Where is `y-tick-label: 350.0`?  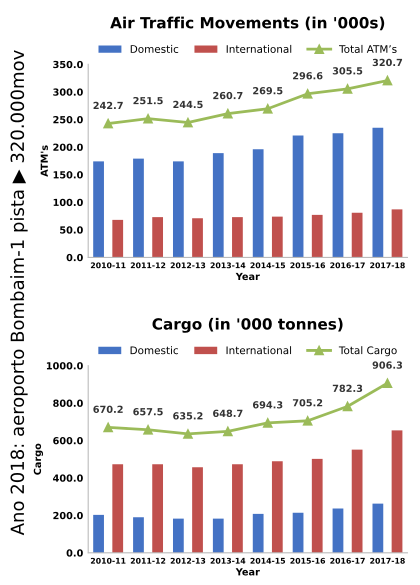
y-tick-label: 350.0 is located at coordinates (68, 64).